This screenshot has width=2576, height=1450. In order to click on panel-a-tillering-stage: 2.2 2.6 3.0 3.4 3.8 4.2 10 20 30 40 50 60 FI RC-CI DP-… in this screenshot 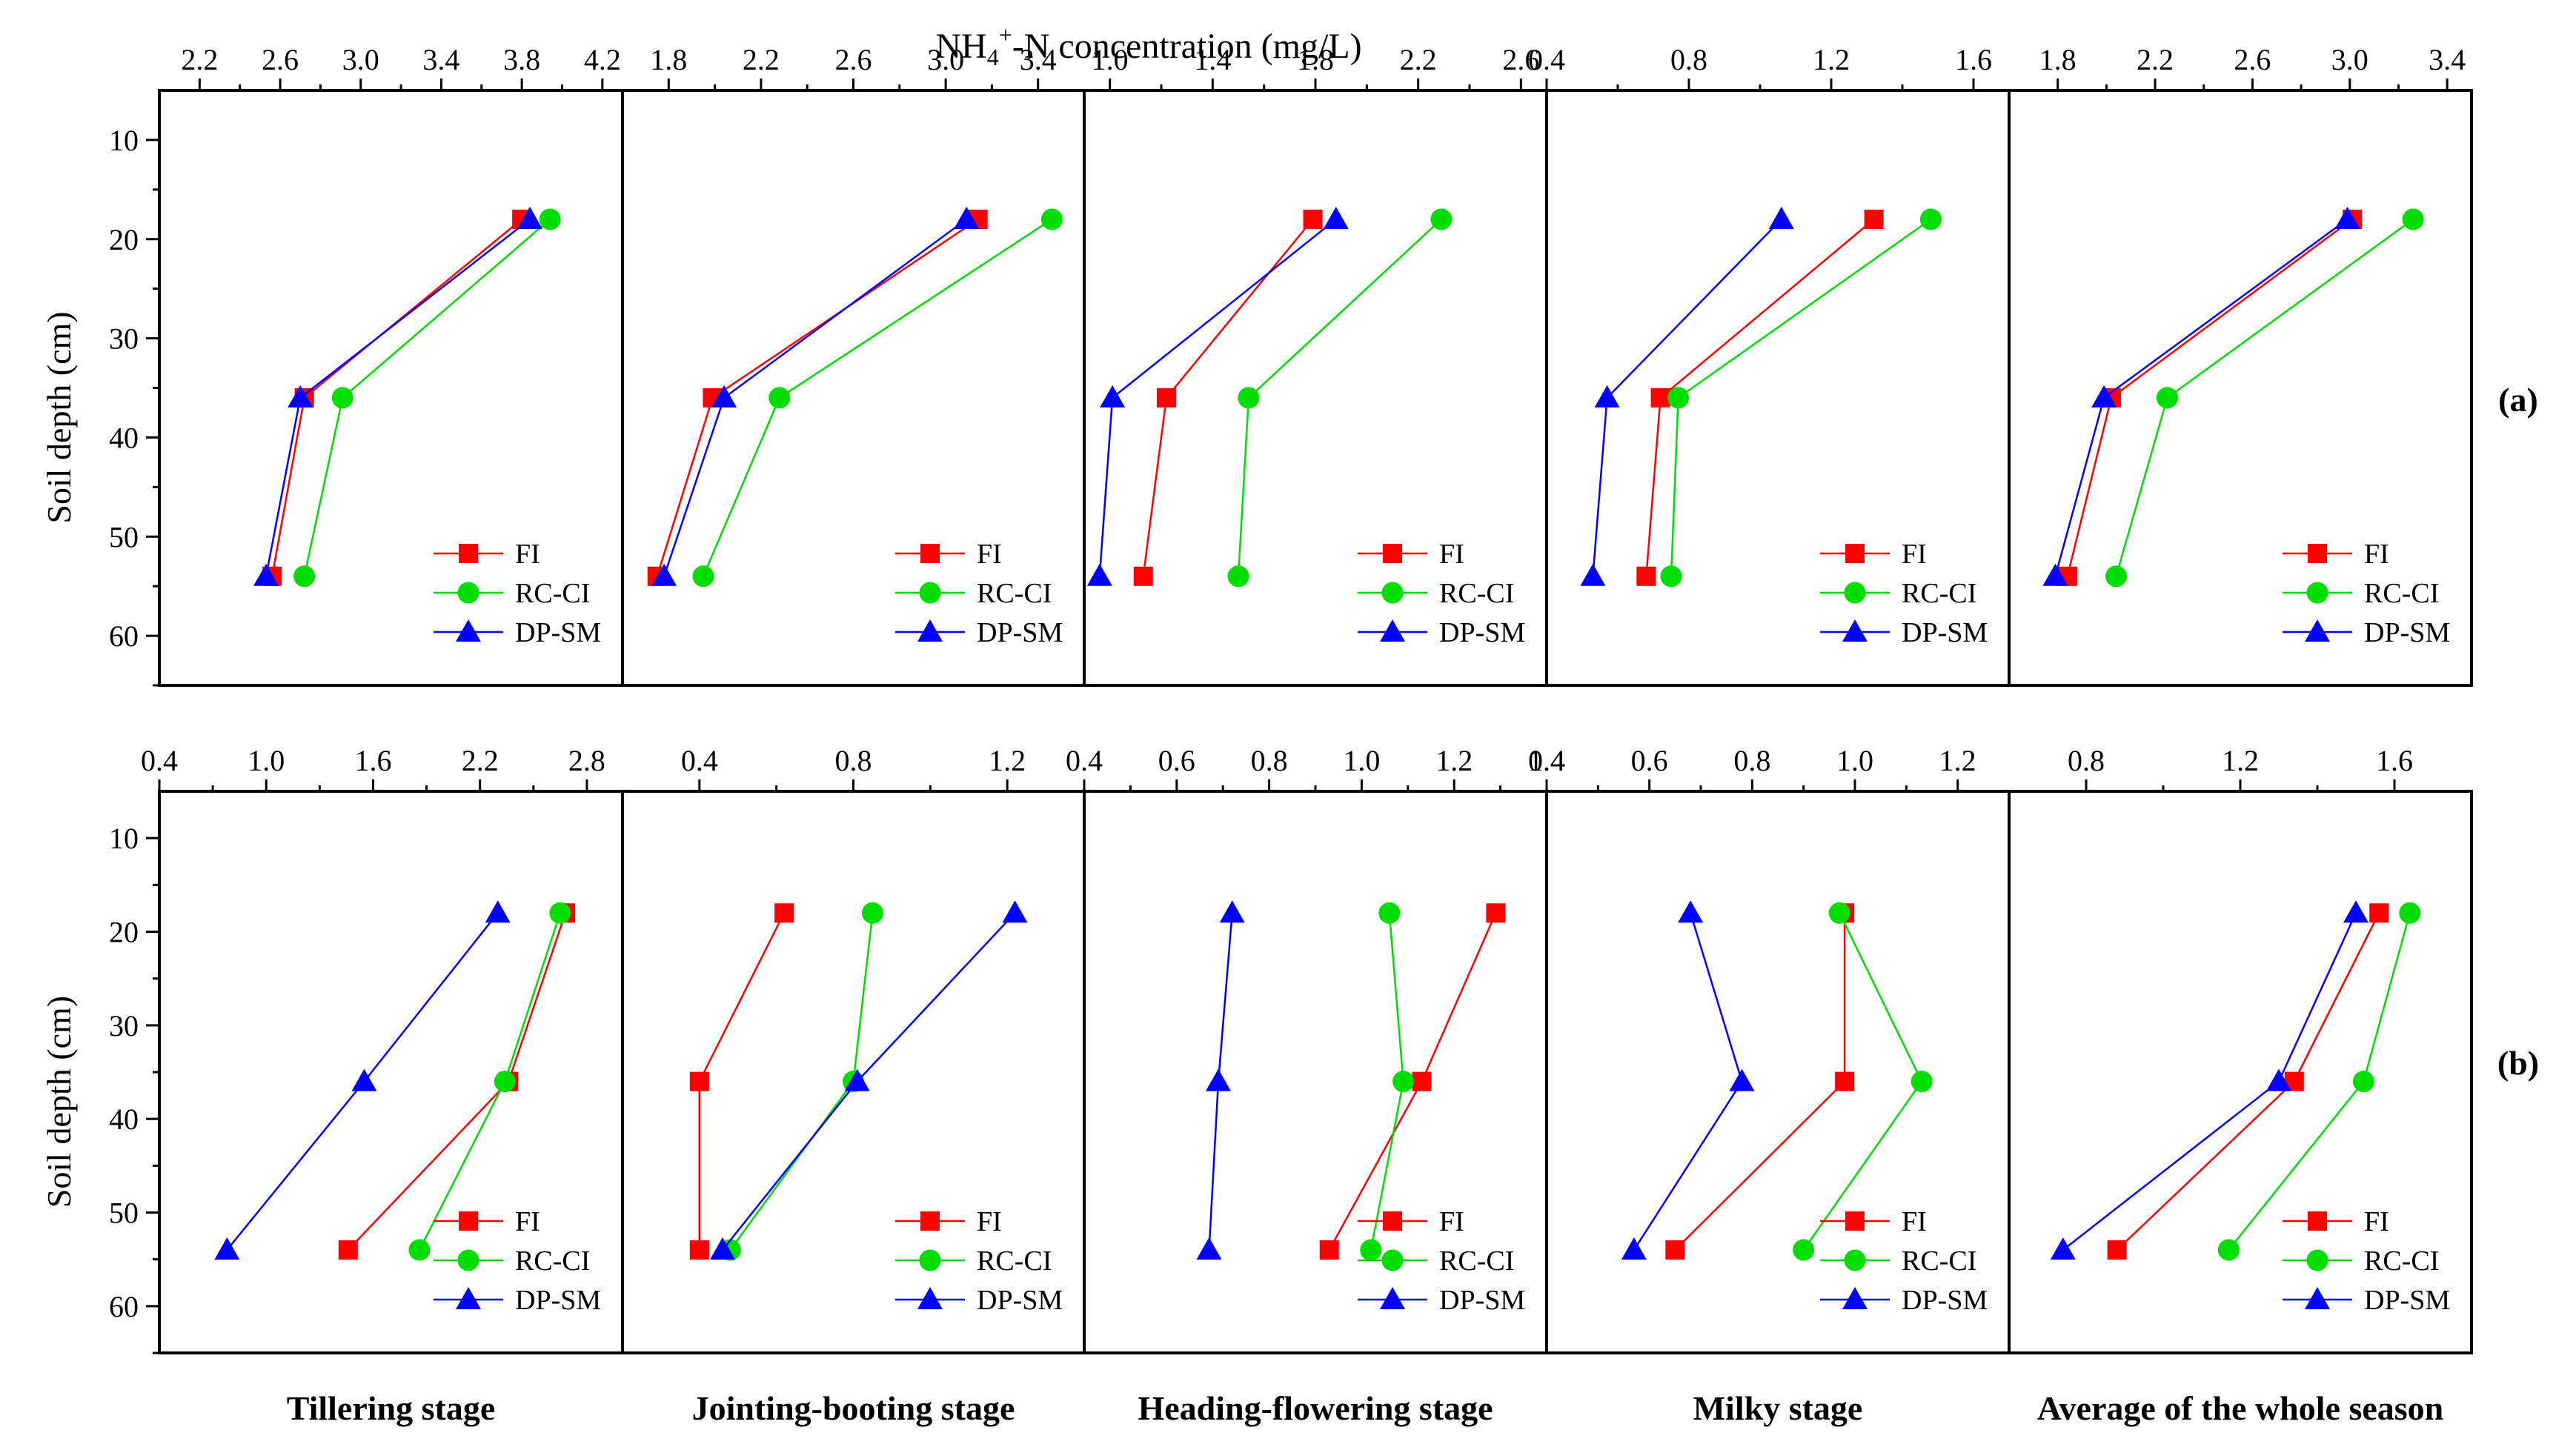, I will do `click(366, 365)`.